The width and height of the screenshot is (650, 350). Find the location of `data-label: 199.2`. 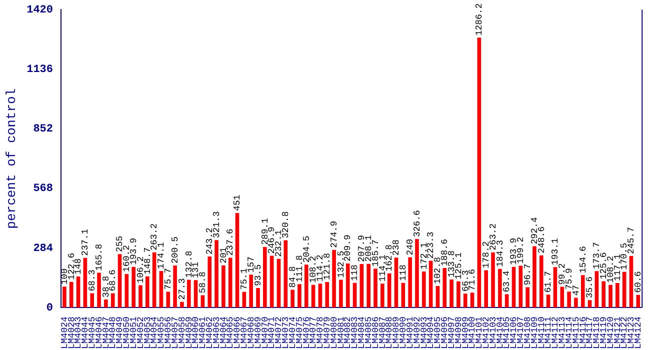

data-label: 199.2 is located at coordinates (521, 250).